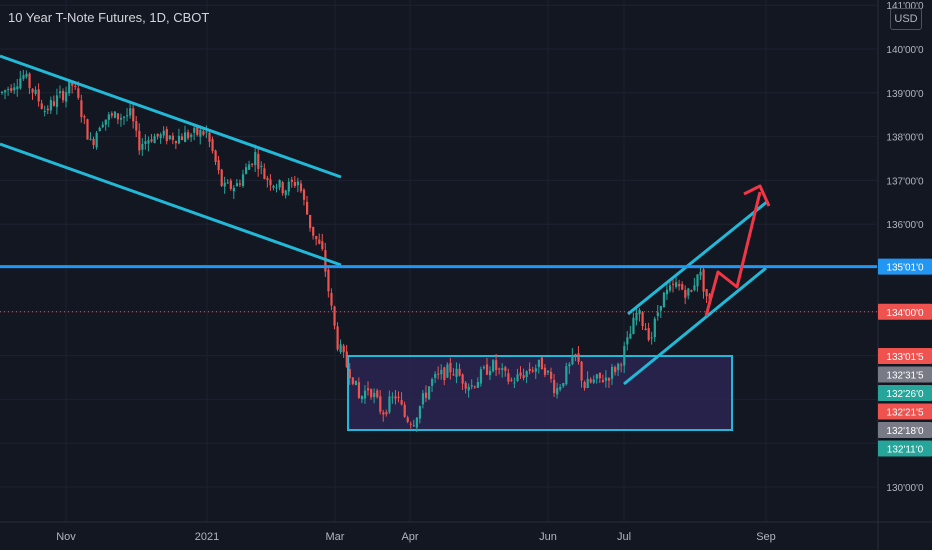 This screenshot has height=550, width=932. I want to click on currency-badge: USD, so click(906, 19).